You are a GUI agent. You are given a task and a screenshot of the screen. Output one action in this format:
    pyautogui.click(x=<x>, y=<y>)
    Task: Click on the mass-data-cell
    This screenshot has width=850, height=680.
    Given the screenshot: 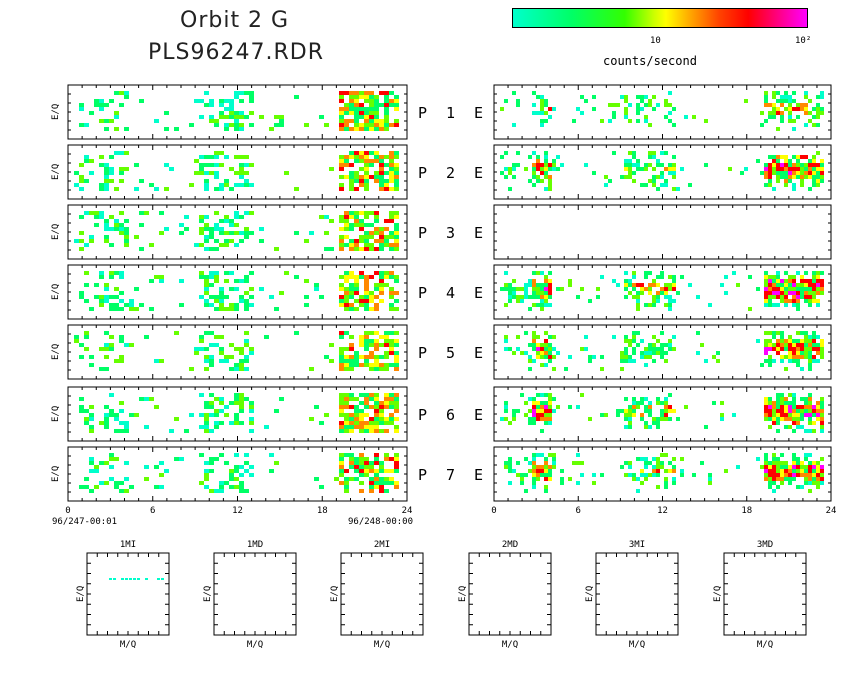 What is the action you would take?
    pyautogui.click(x=110, y=579)
    